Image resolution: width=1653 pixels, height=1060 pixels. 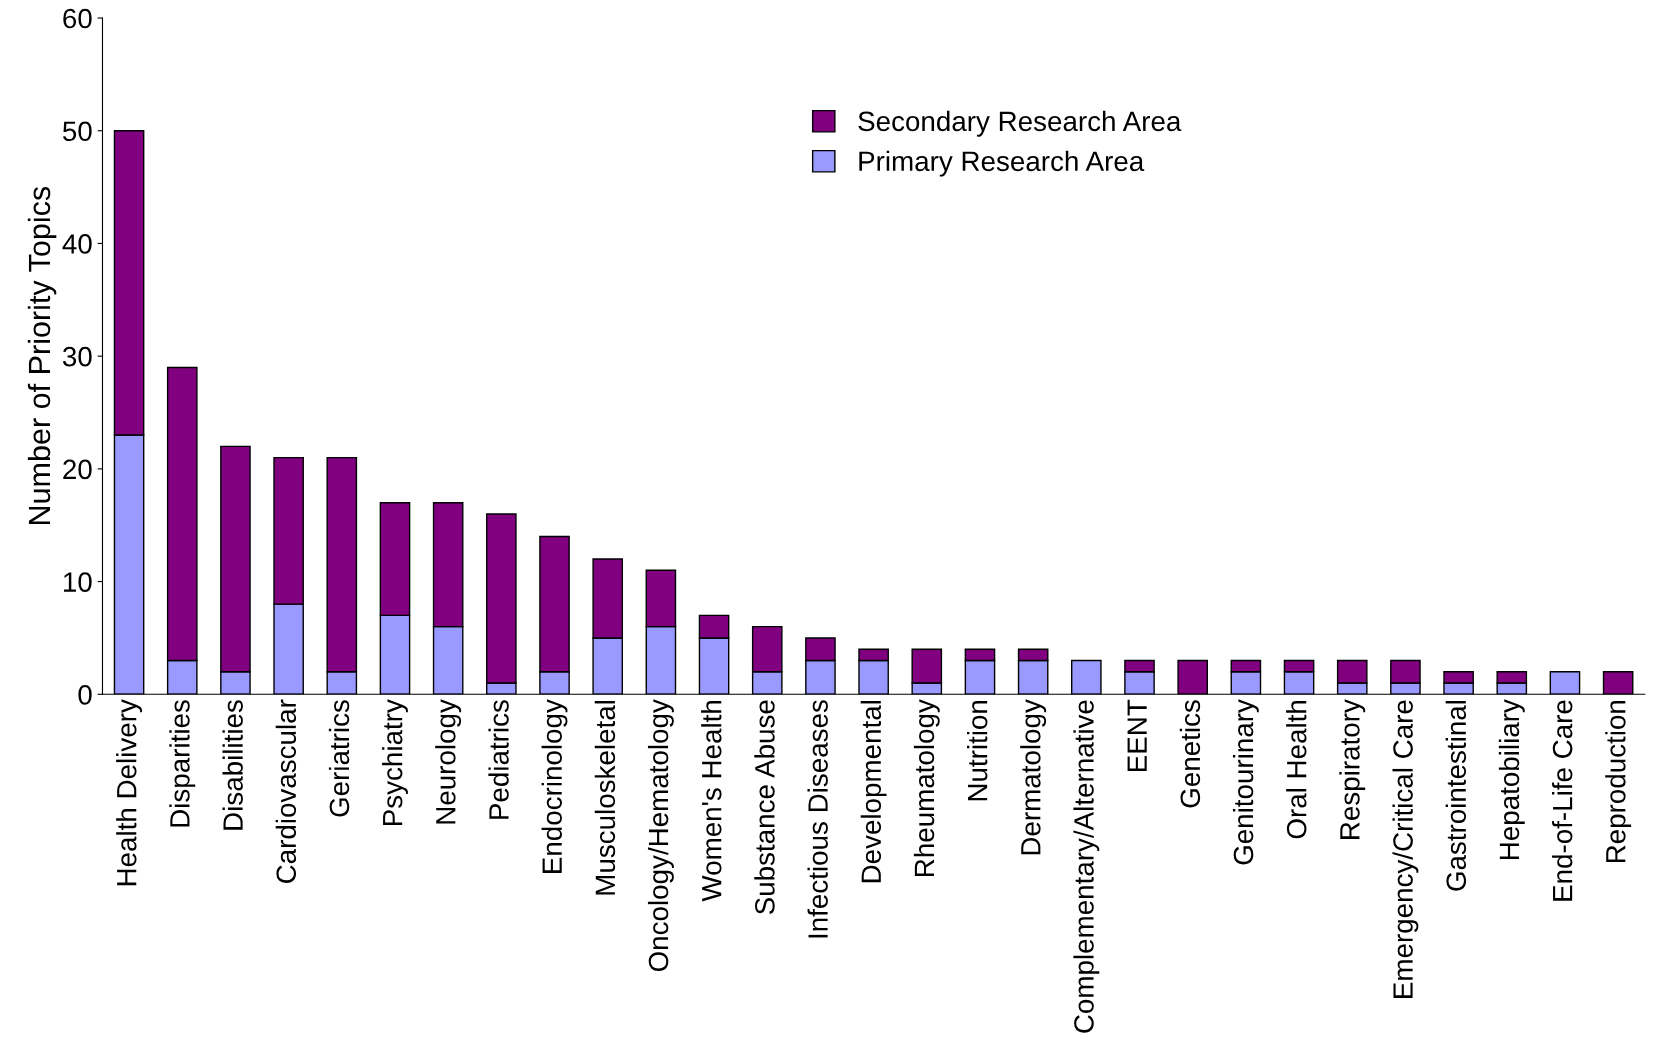 I want to click on x-tick-label: Musculoskeletal, so click(x=605, y=798).